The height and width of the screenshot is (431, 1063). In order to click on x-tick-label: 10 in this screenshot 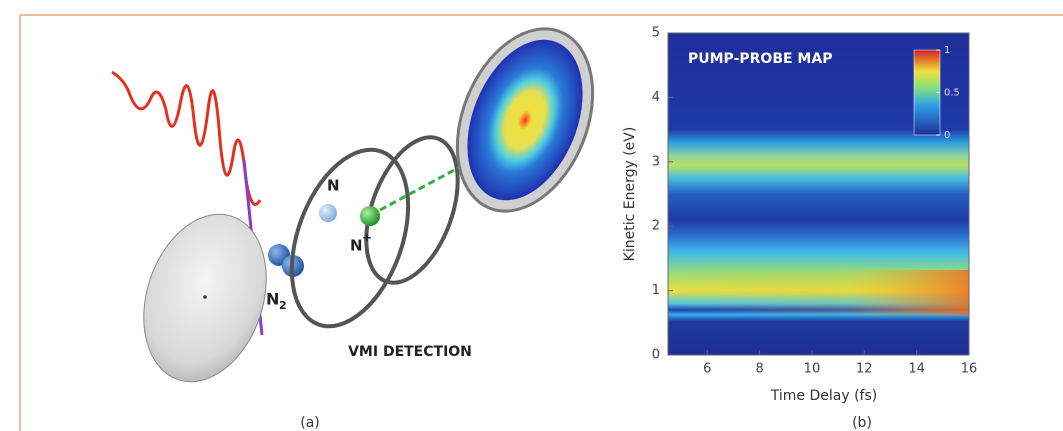, I will do `click(812, 369)`.